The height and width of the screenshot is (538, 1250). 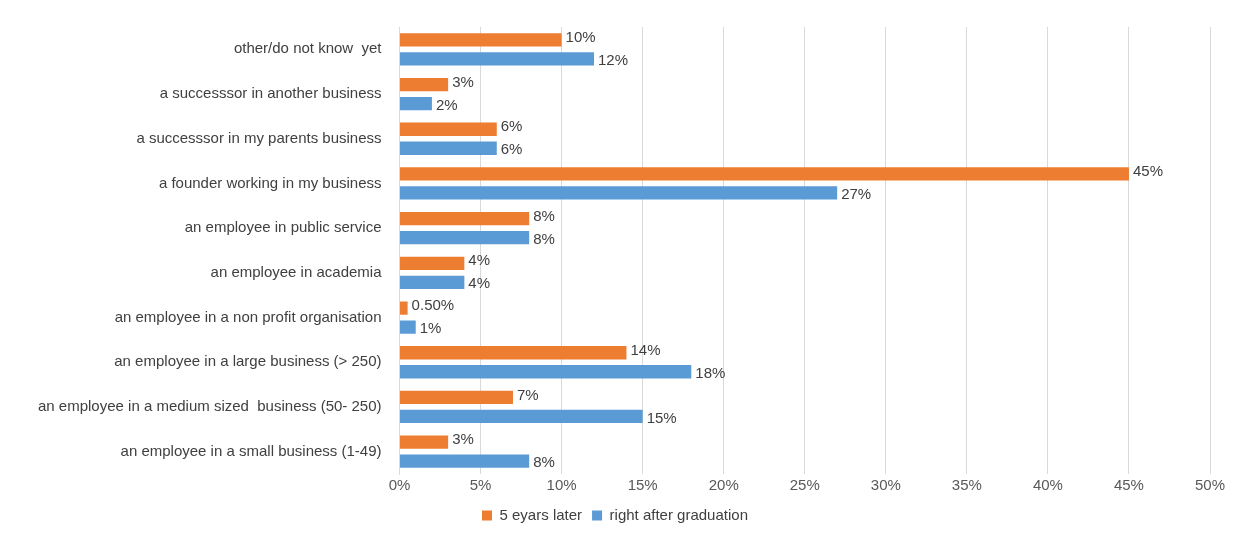 I want to click on y-tick-label: a successsor in another business, so click(x=270, y=93).